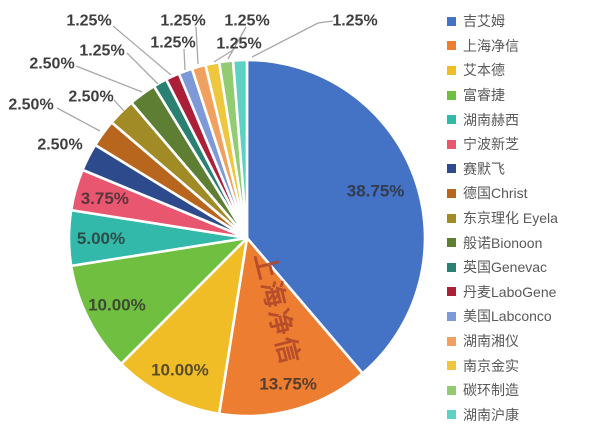 The image size is (600, 431). I want to click on legend-item-16: 湖南沪康, so click(502, 415).